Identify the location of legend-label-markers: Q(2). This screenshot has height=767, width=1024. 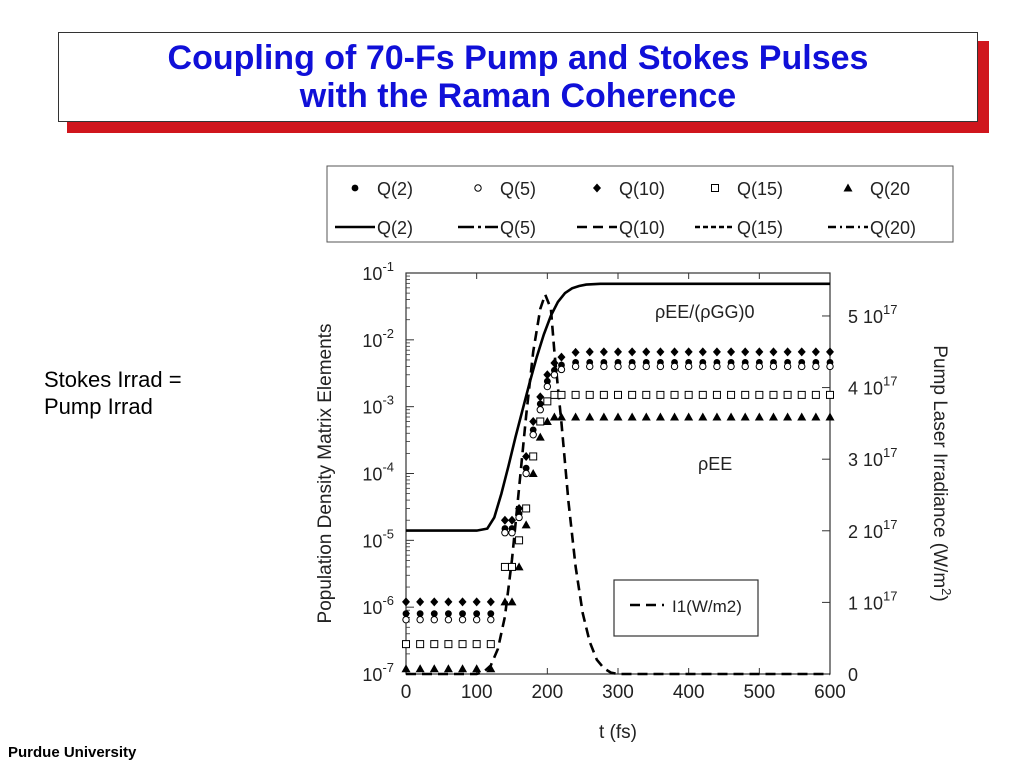
(395, 189).